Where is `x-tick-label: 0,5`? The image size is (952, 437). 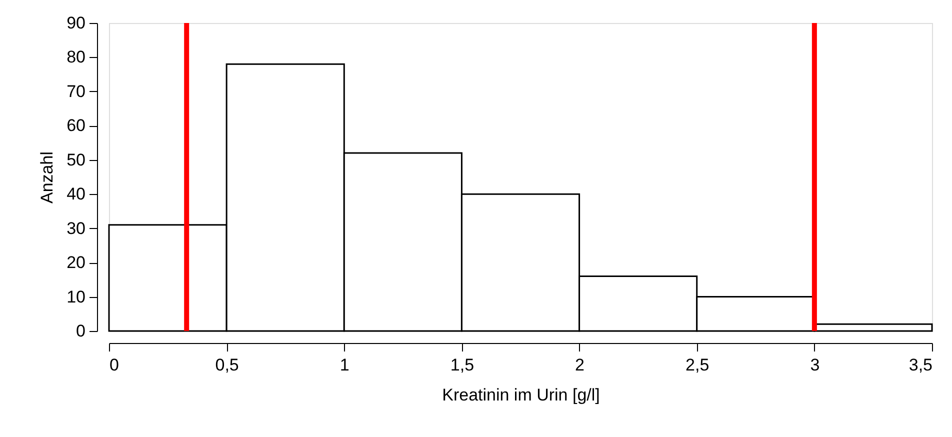
x-tick-label: 0,5 is located at coordinates (227, 365).